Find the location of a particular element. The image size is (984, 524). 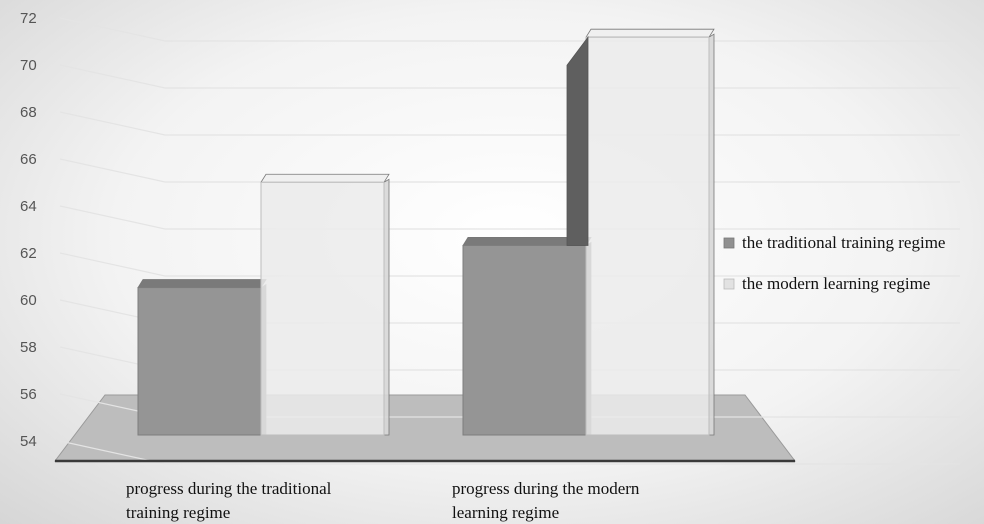

legend-label: the modern learning regime is located at coordinates (836, 283).